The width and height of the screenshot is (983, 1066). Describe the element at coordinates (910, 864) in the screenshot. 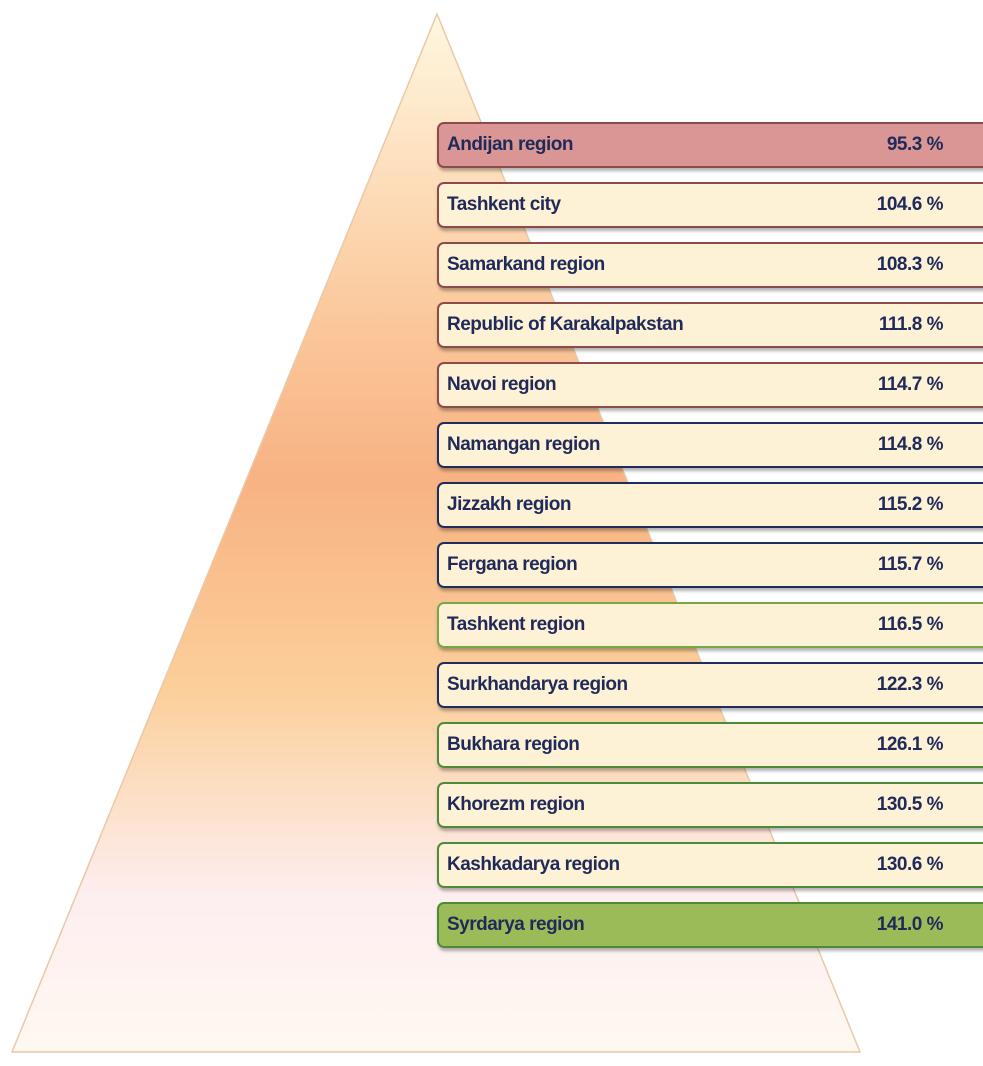

I see `region-value: 130.6 %` at that location.